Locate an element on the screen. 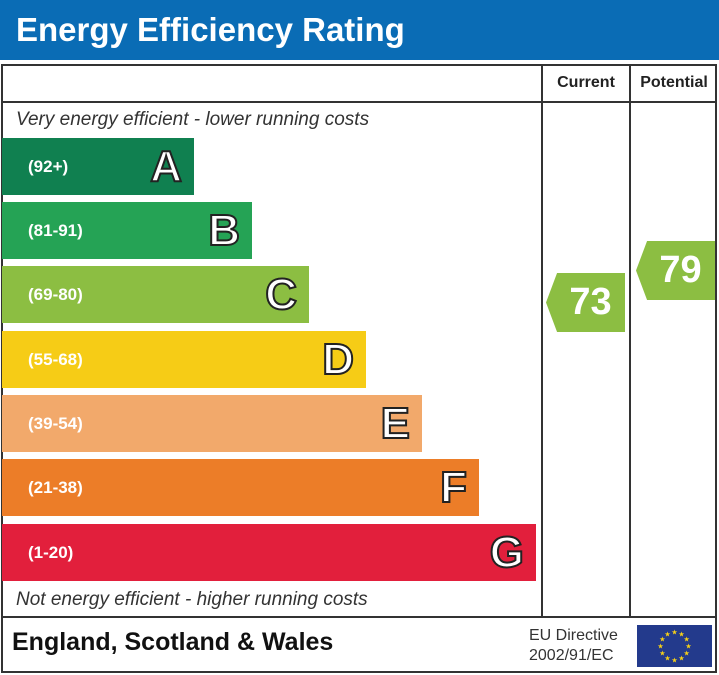 The width and height of the screenshot is (719, 675). band-range: (21-38) is located at coordinates (55, 487).